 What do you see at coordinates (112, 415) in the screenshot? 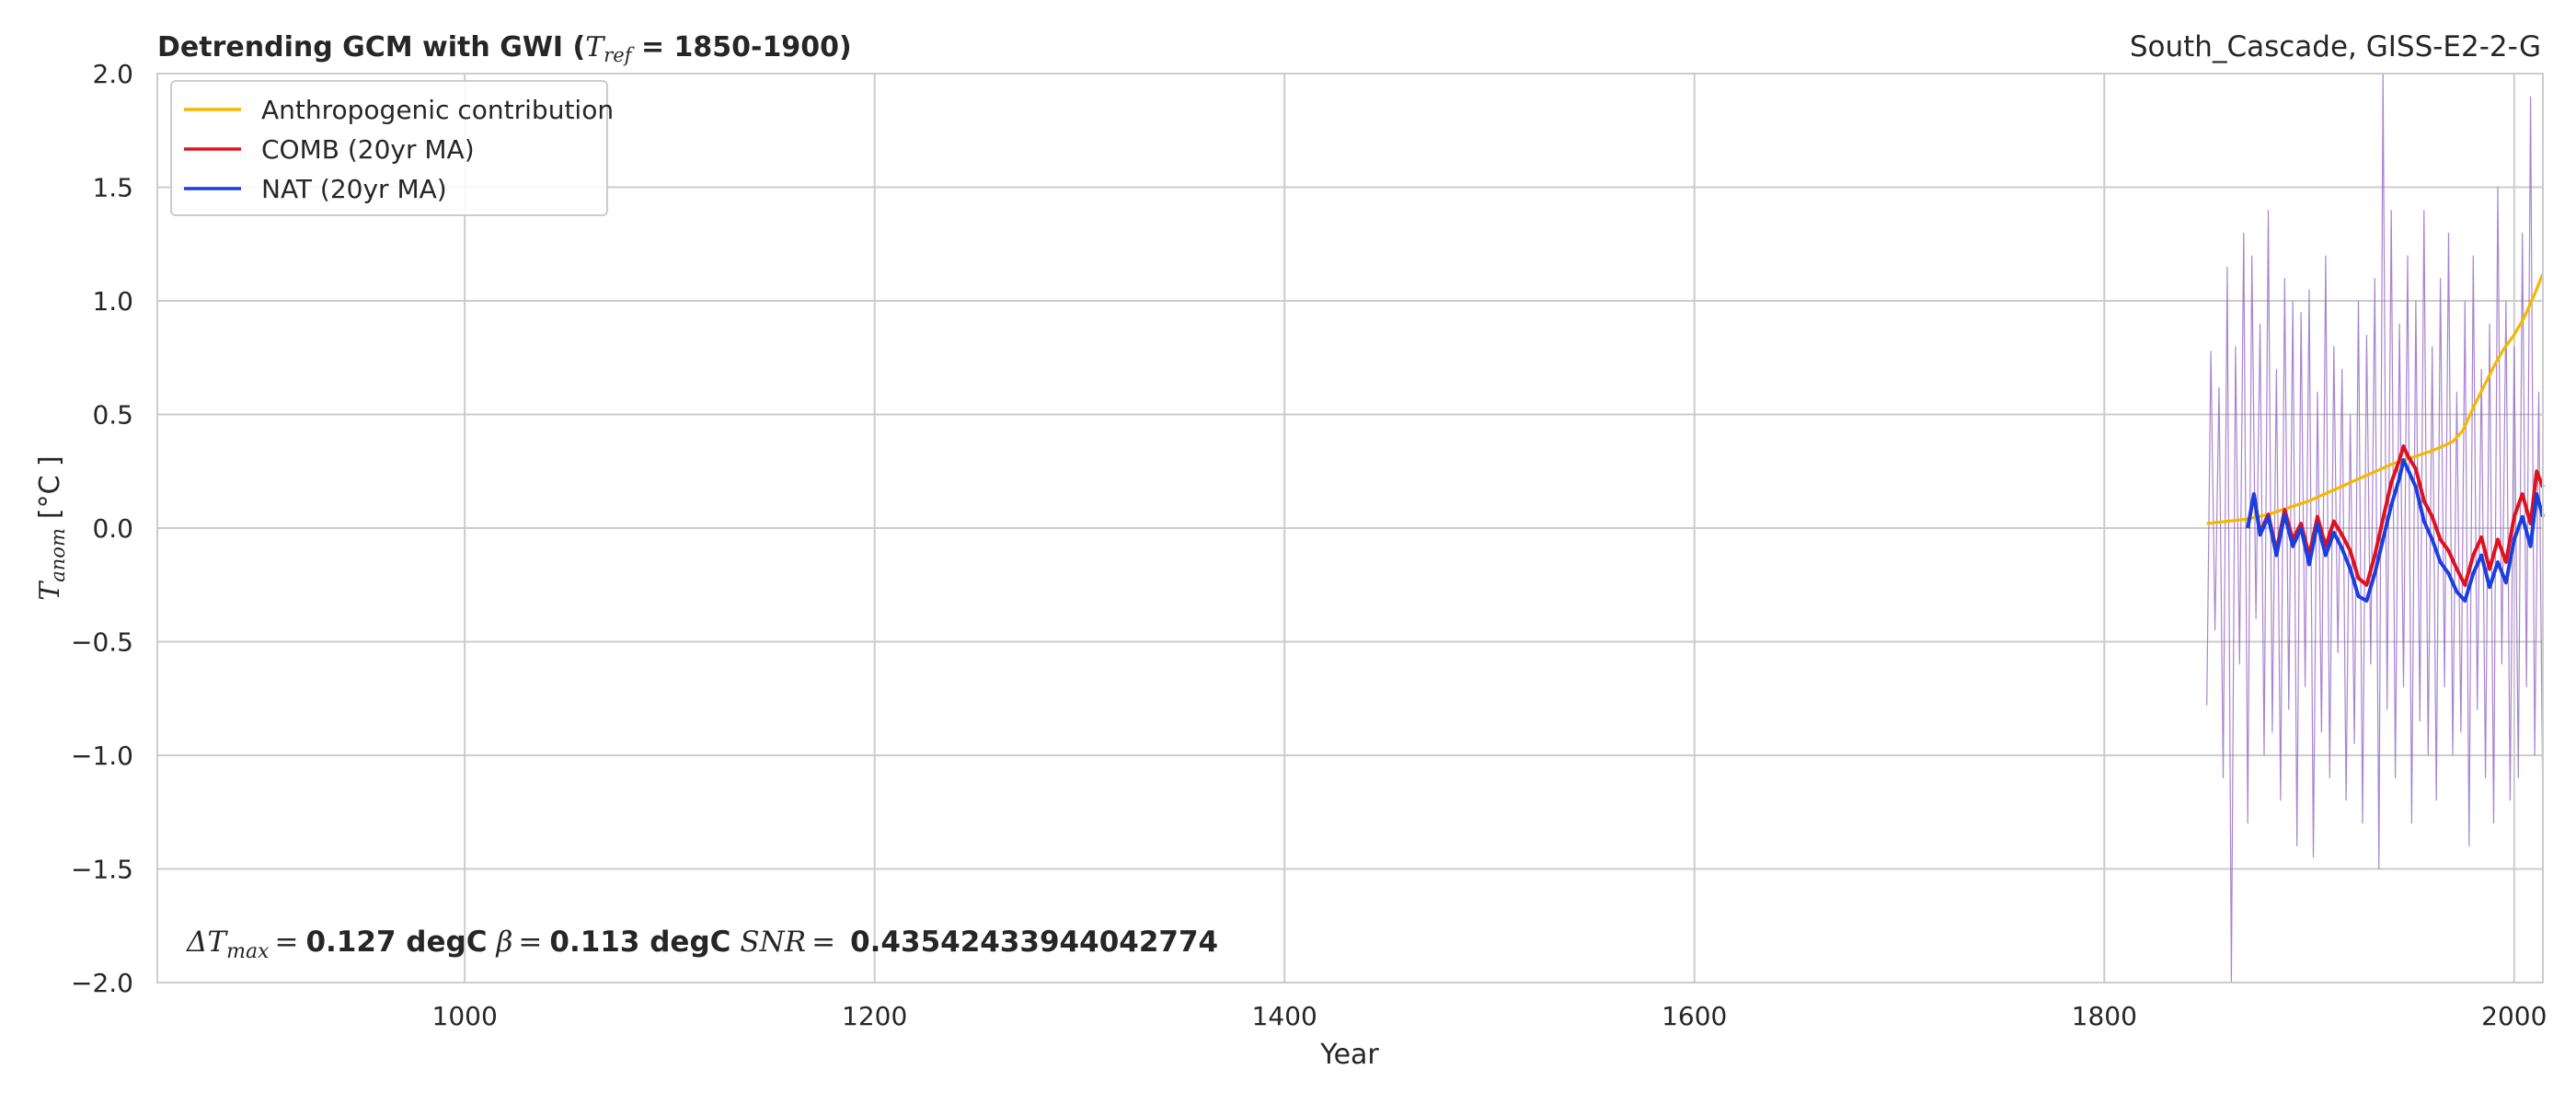
I see `y-tick-label: 0.5` at bounding box center [112, 415].